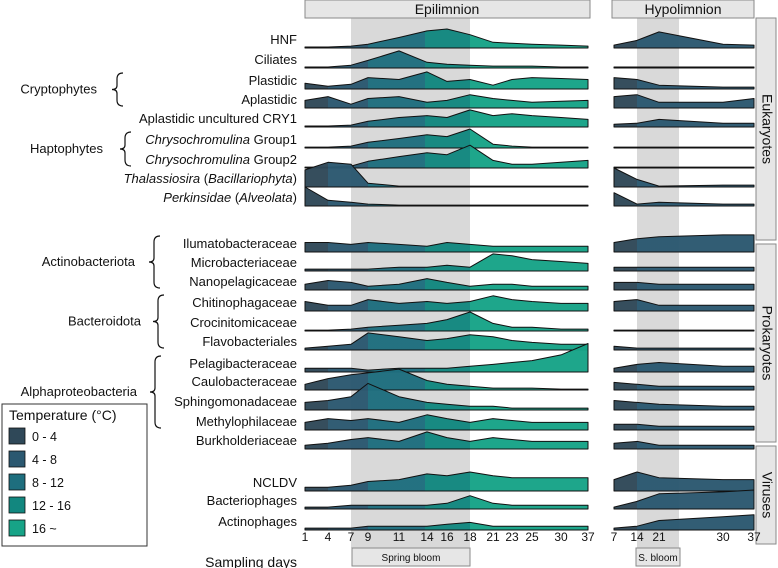 This screenshot has width=778, height=568. What do you see at coordinates (51, 506) in the screenshot?
I see `legend-label: 12 - 16` at bounding box center [51, 506].